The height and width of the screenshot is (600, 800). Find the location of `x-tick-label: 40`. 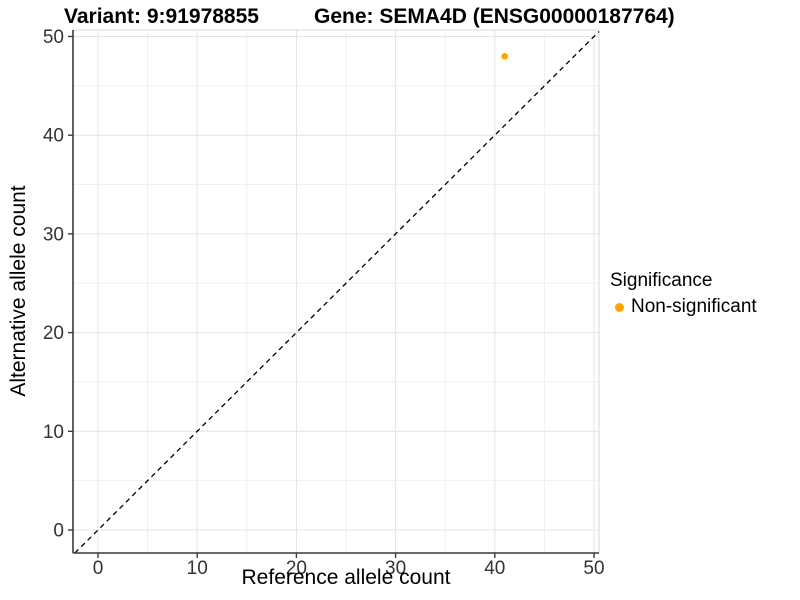

x-tick-label: 40 is located at coordinates (494, 568).